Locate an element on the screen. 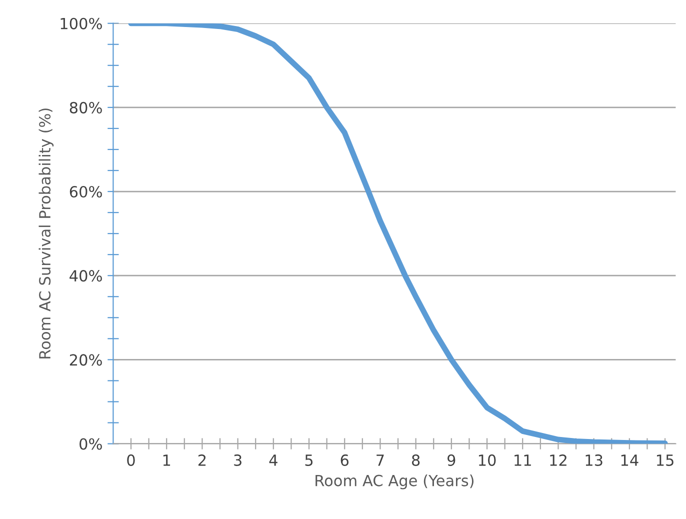  x-tick-label: 0 is located at coordinates (131, 460).